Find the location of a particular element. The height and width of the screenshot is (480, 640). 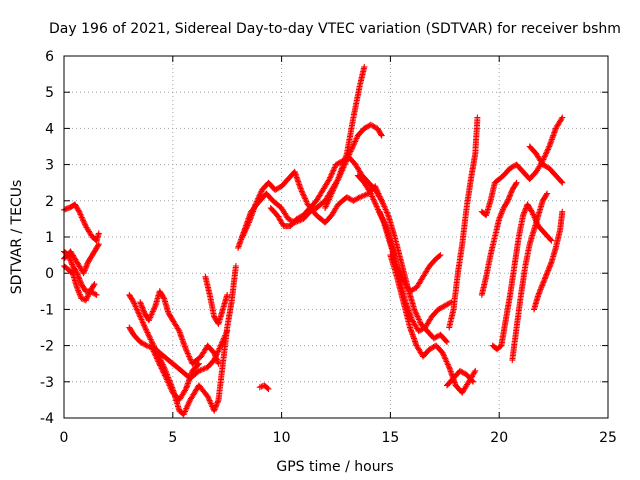

y-tick-label: 3 is located at coordinates (49, 166).